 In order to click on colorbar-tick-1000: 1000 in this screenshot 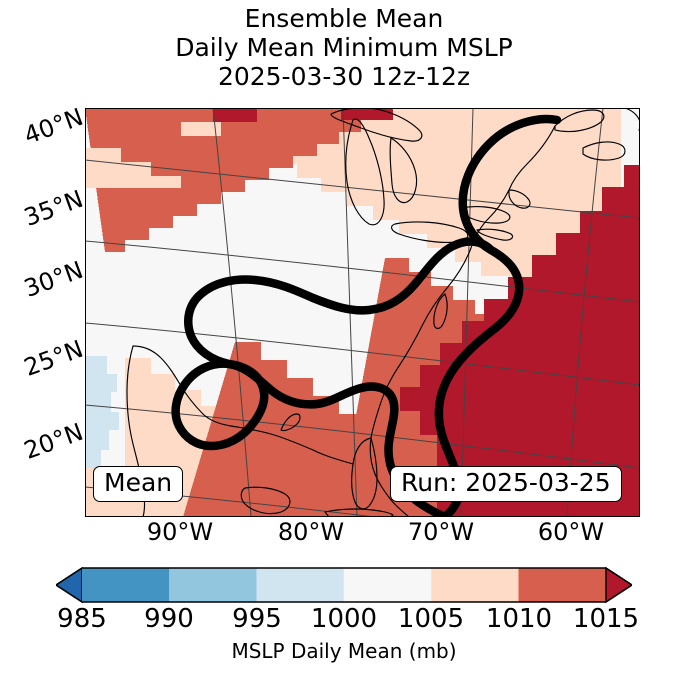, I will do `click(344, 619)`.